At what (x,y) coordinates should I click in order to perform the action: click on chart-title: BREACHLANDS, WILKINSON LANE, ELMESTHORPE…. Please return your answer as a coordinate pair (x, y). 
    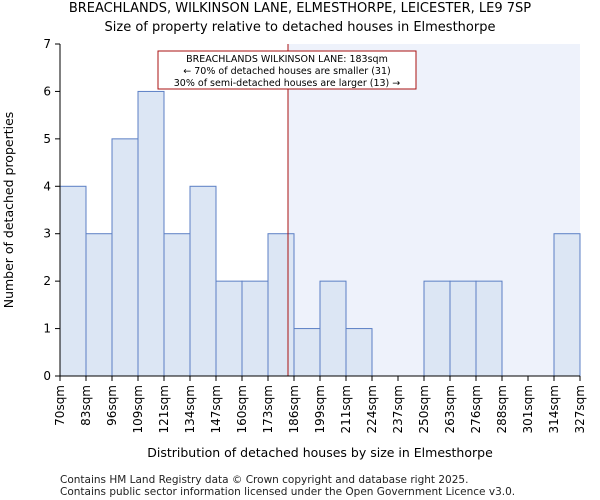
    Looking at the image, I should click on (300, 8).